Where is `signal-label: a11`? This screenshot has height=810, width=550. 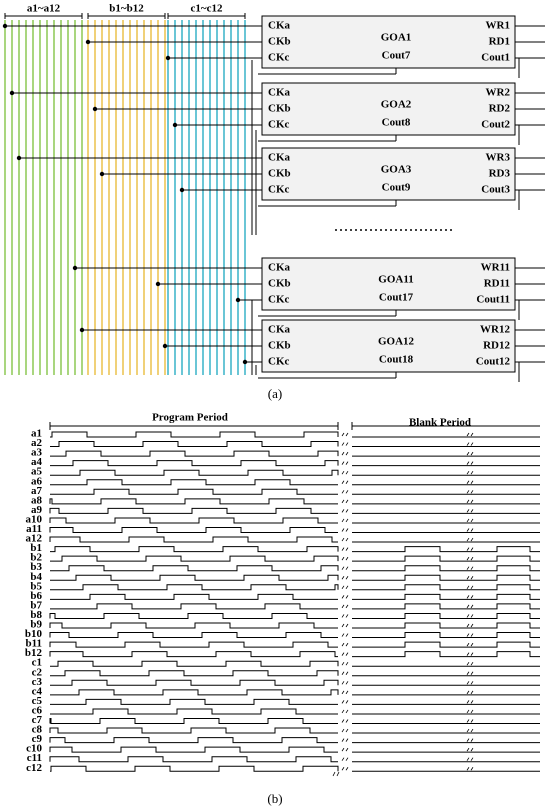 signal-label: a11 is located at coordinates (34, 529).